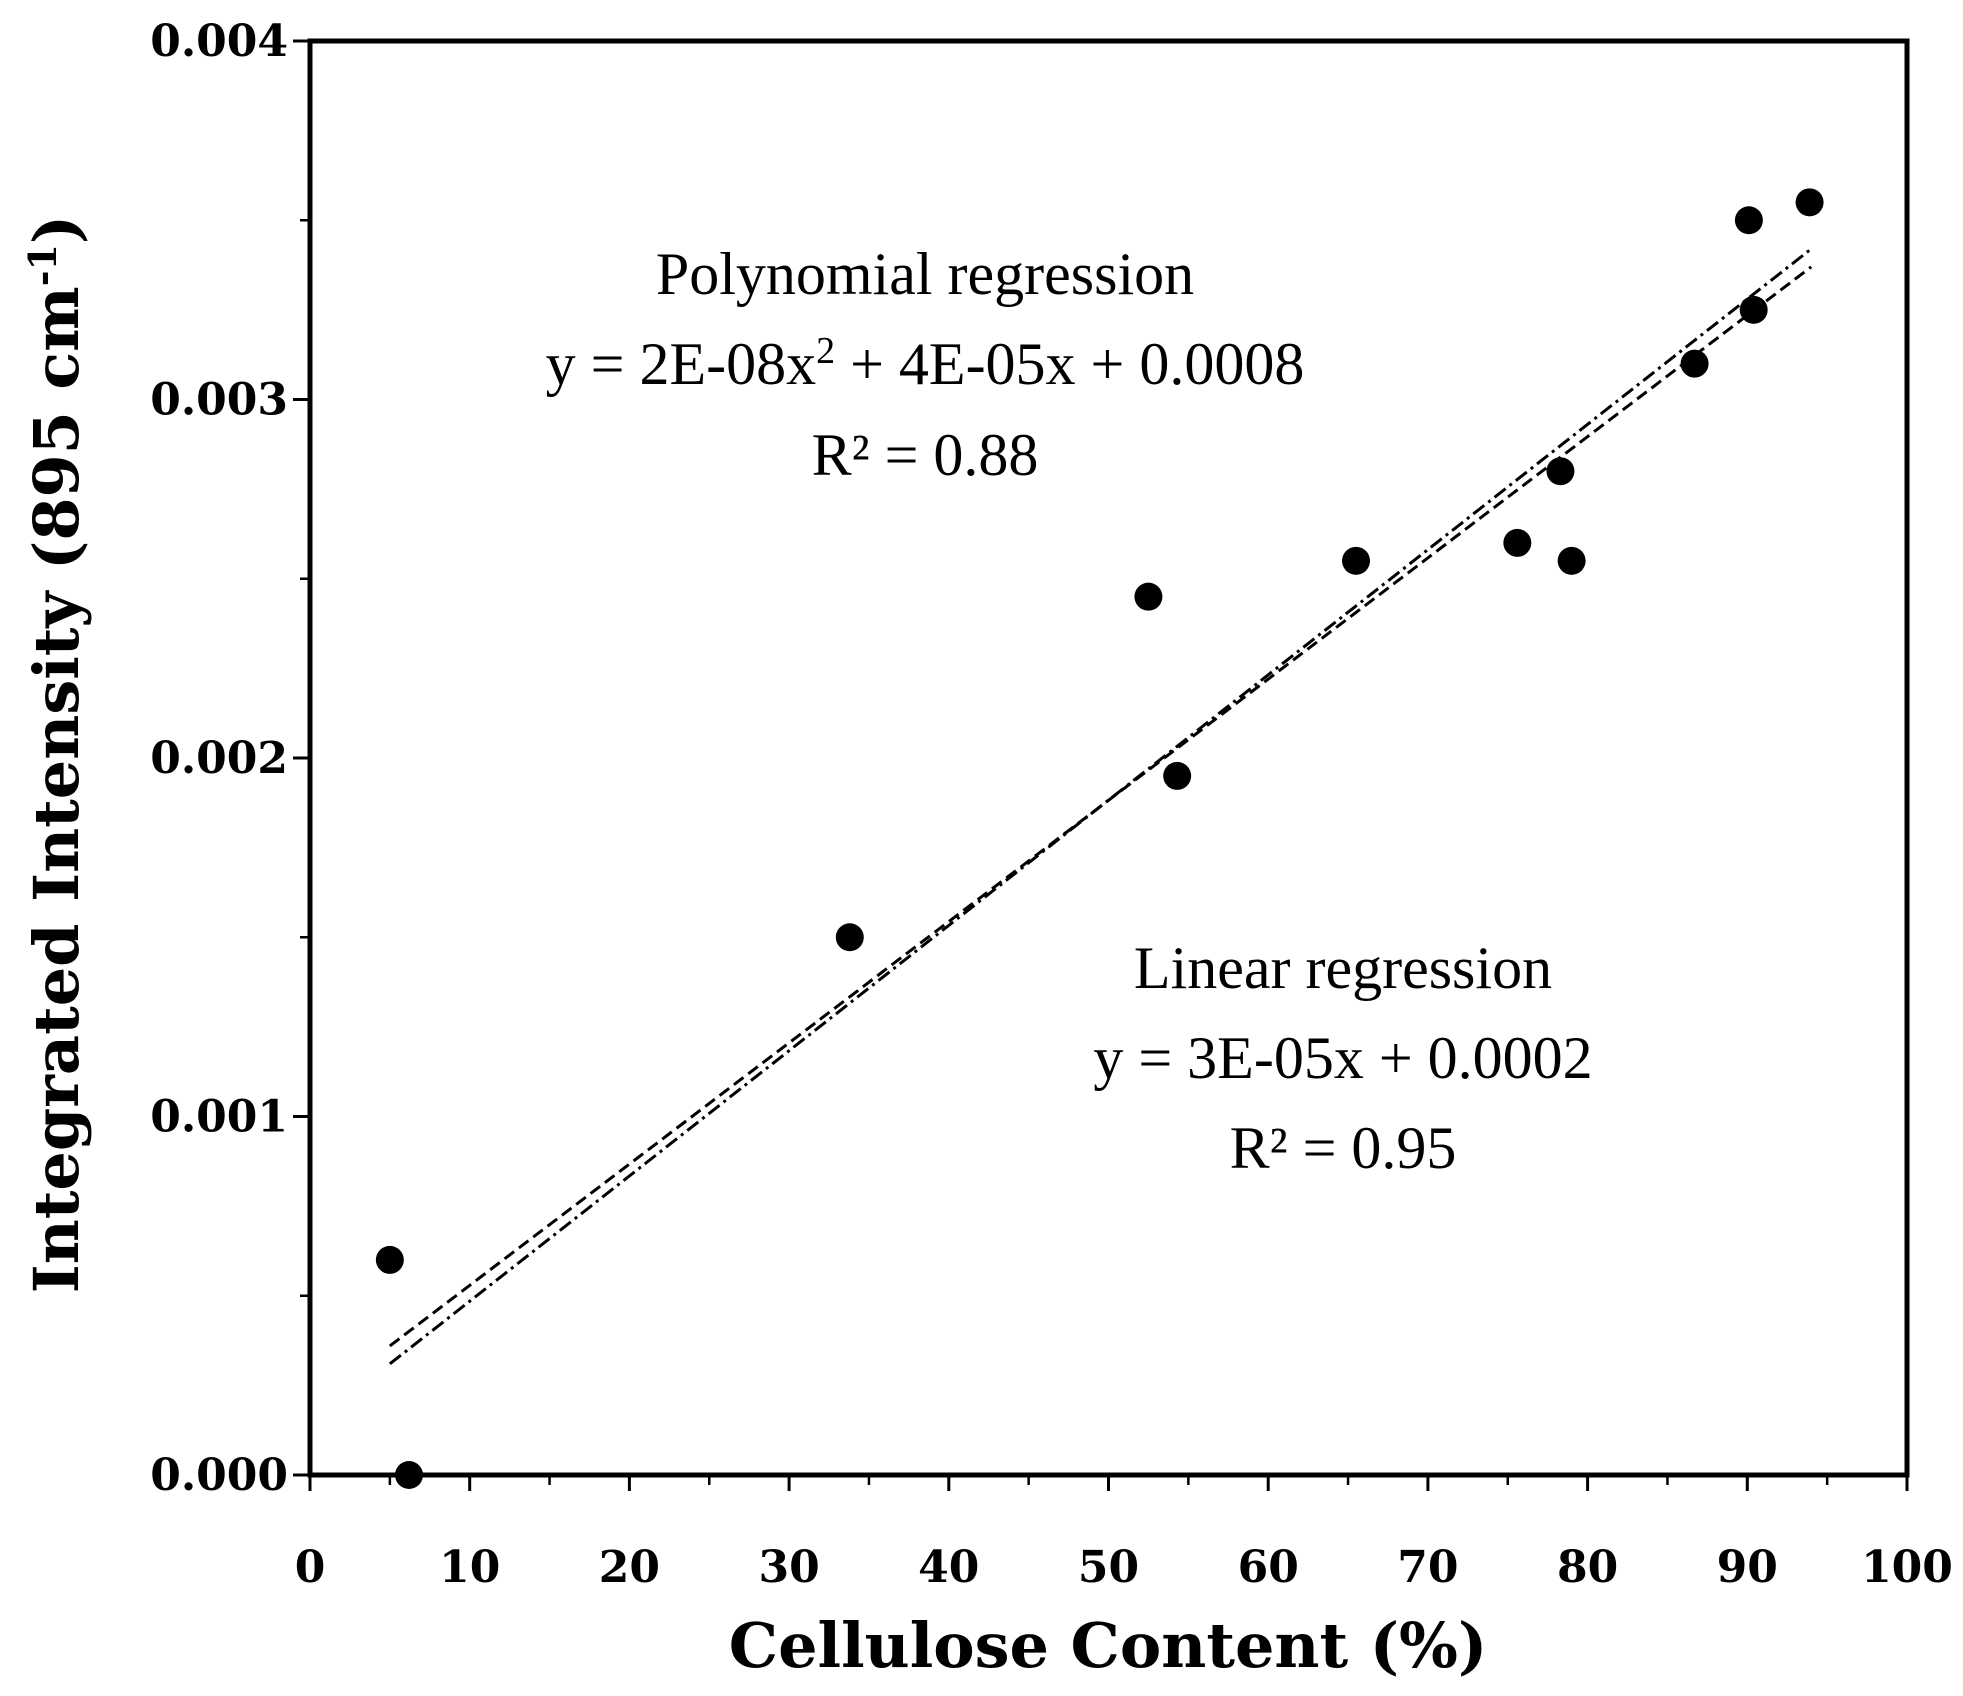  Describe the element at coordinates (1268, 1567) in the screenshot. I see `x-tick-label: 60` at that location.